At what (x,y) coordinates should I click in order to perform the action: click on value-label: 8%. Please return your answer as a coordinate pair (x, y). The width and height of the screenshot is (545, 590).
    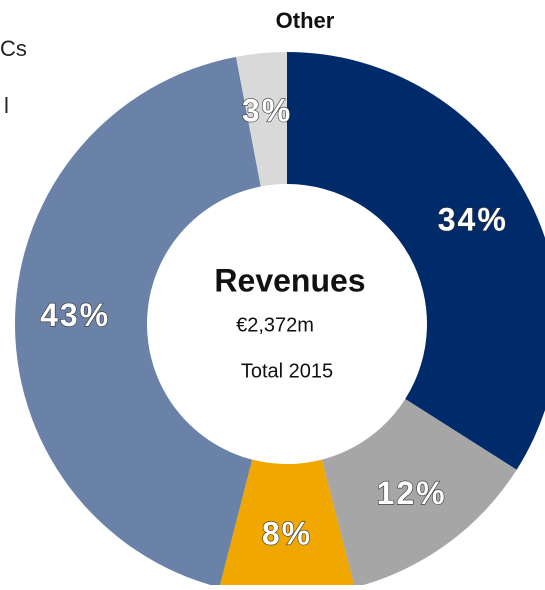
    Looking at the image, I should click on (287, 533).